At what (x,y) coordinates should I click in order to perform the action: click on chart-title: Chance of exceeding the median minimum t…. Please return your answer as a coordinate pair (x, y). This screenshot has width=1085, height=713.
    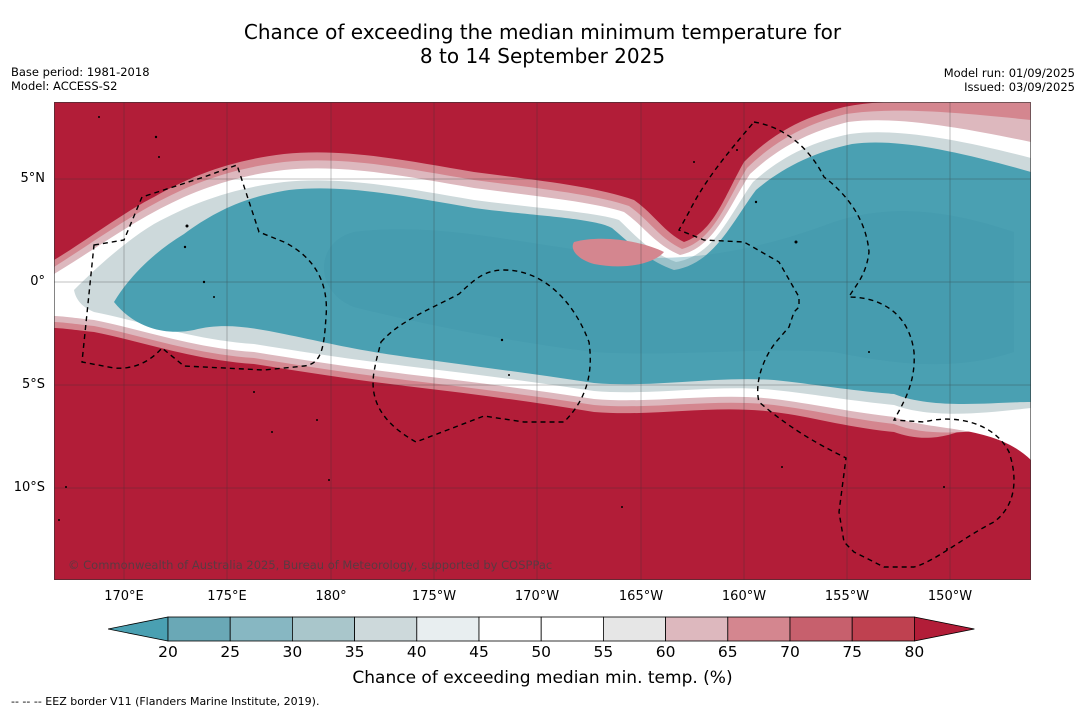
    Looking at the image, I should click on (542, 44).